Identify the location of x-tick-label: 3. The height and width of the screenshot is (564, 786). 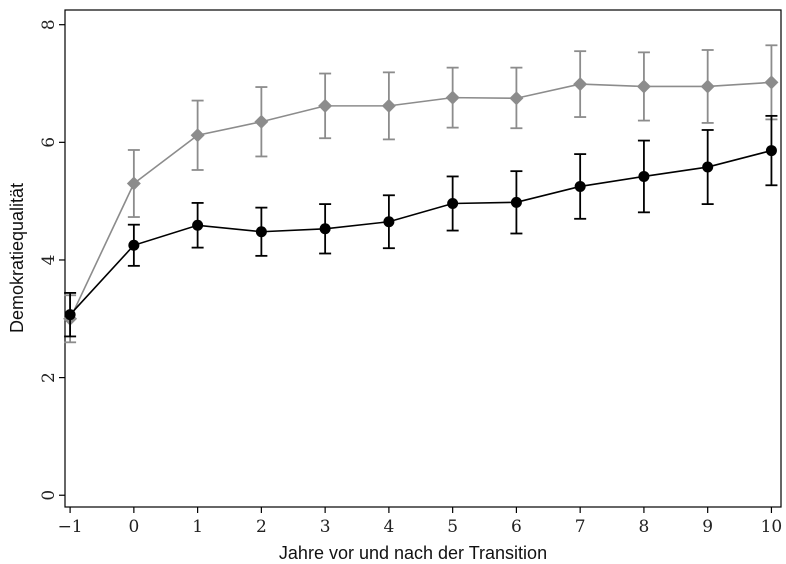
(325, 527).